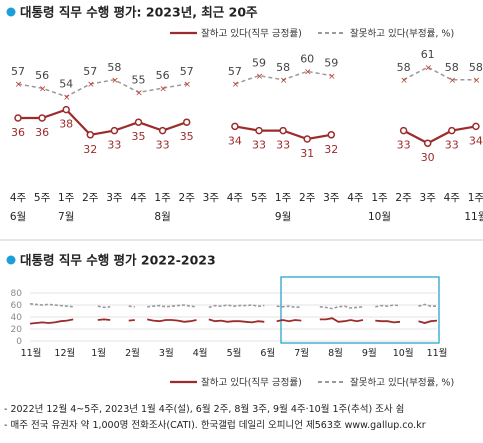  I want to click on month-tick-label-2: 2월, so click(132, 353).